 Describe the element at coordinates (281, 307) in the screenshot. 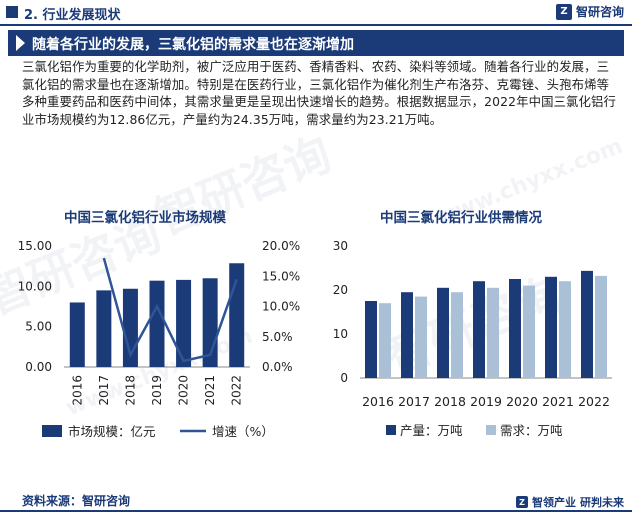

I see `chart1-y-right-tick: 10.0%` at that location.